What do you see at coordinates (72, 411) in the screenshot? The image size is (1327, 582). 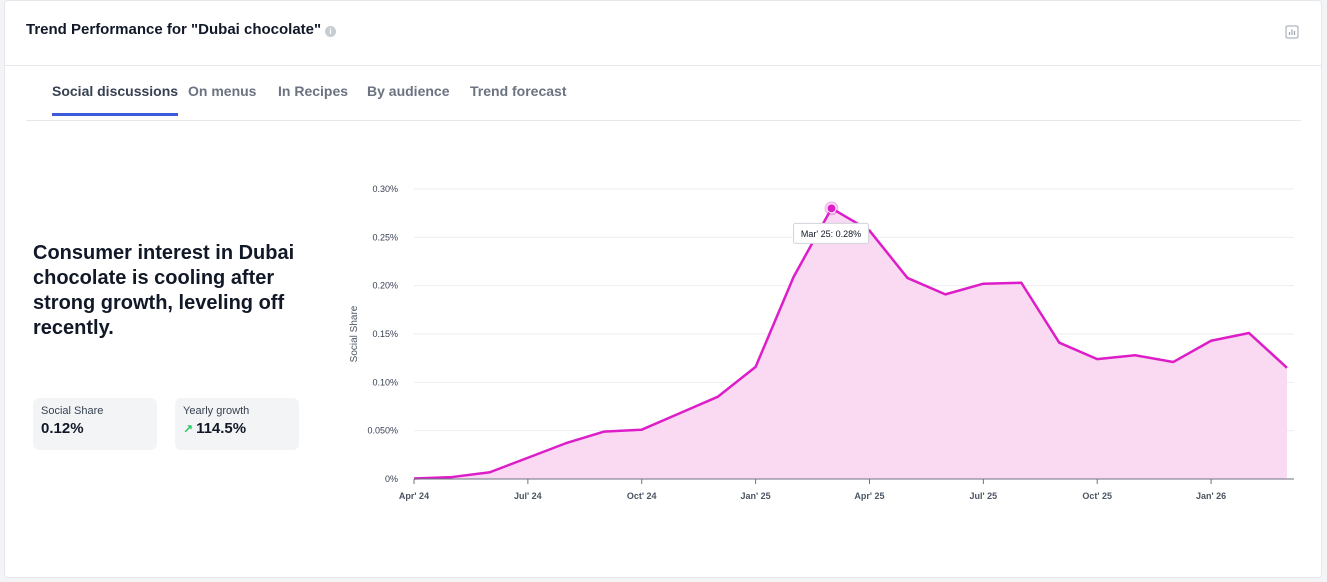 I see `stat-label: Social Share` at bounding box center [72, 411].